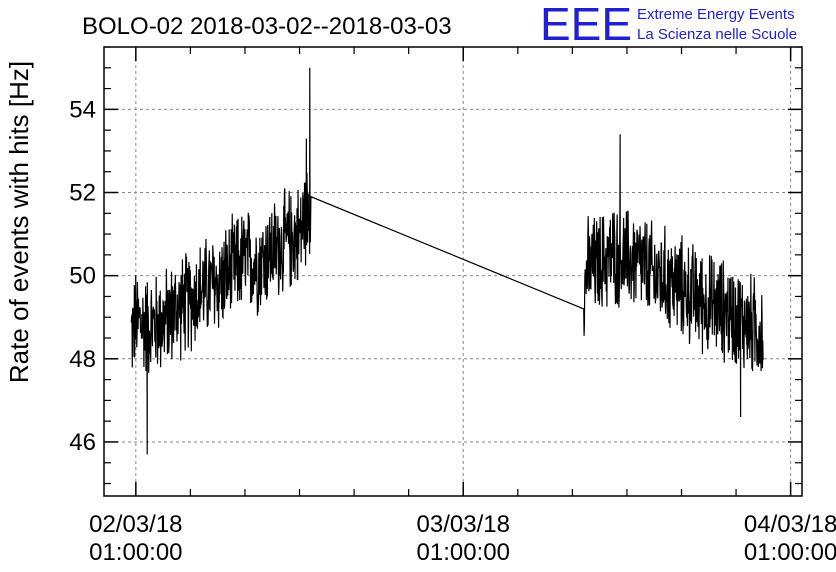  Describe the element at coordinates (267, 26) in the screenshot. I see `chart-title: BOLO-02 2018-03-02--2018-03-03` at that location.